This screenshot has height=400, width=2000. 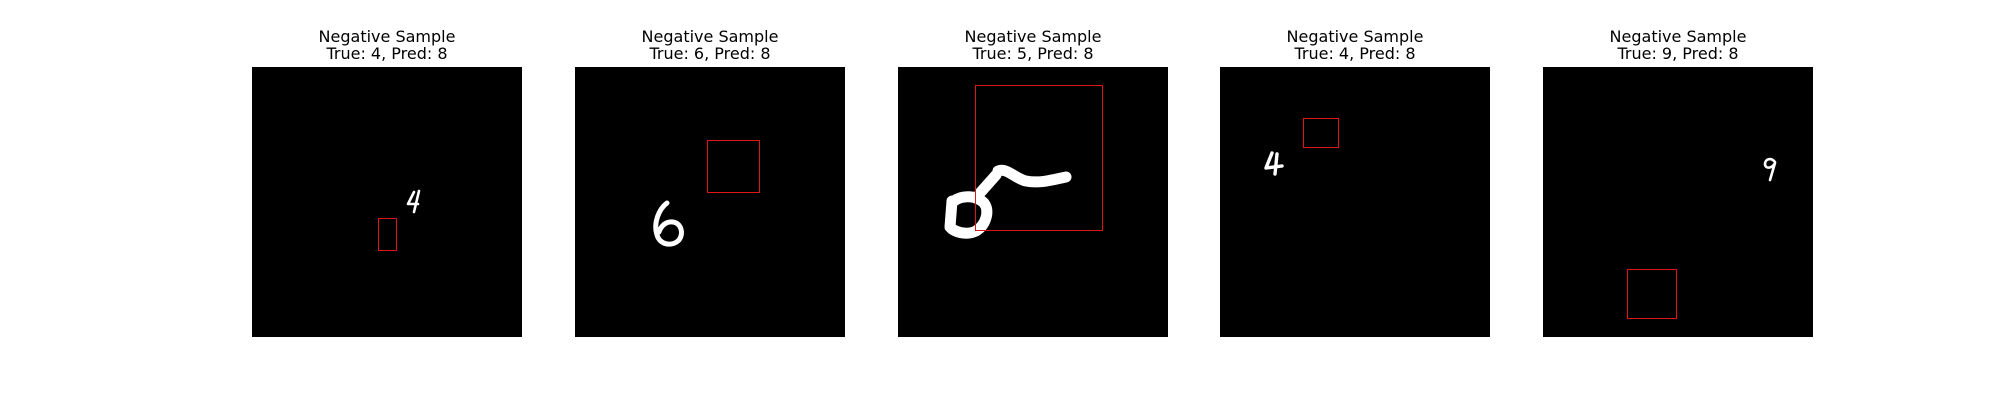 I want to click on panel-title: Negative Sample True: 6, Pred: 8, so click(x=710, y=45).